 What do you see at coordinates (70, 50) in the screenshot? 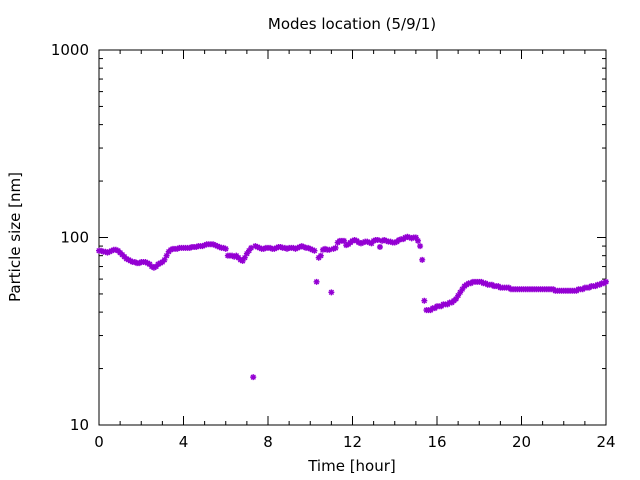
I see `y-tick-label: 1000` at bounding box center [70, 50].